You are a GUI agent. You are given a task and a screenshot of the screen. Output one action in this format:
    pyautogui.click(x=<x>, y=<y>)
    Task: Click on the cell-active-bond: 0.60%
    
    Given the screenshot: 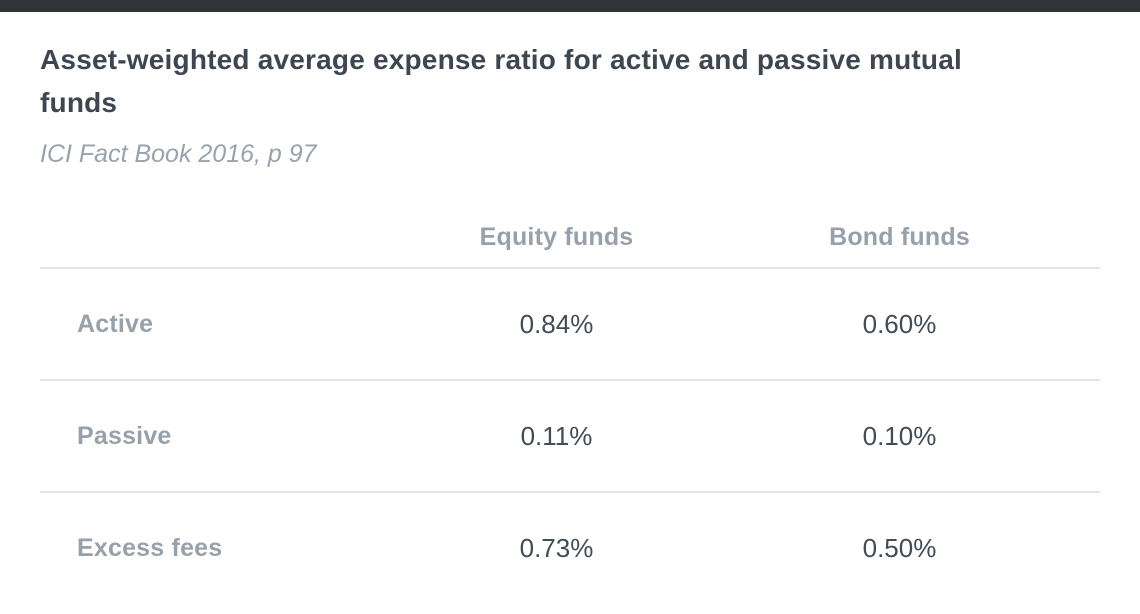 What is the action you would take?
    pyautogui.click(x=899, y=323)
    